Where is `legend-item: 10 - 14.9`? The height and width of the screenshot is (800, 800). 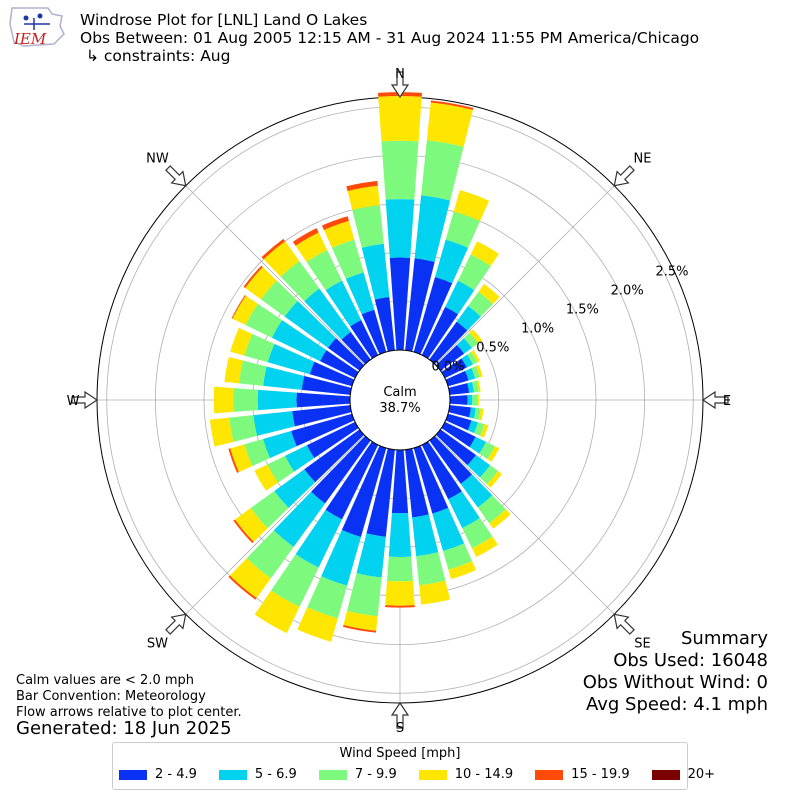 legend-item: 10 - 14.9 is located at coordinates (466, 774).